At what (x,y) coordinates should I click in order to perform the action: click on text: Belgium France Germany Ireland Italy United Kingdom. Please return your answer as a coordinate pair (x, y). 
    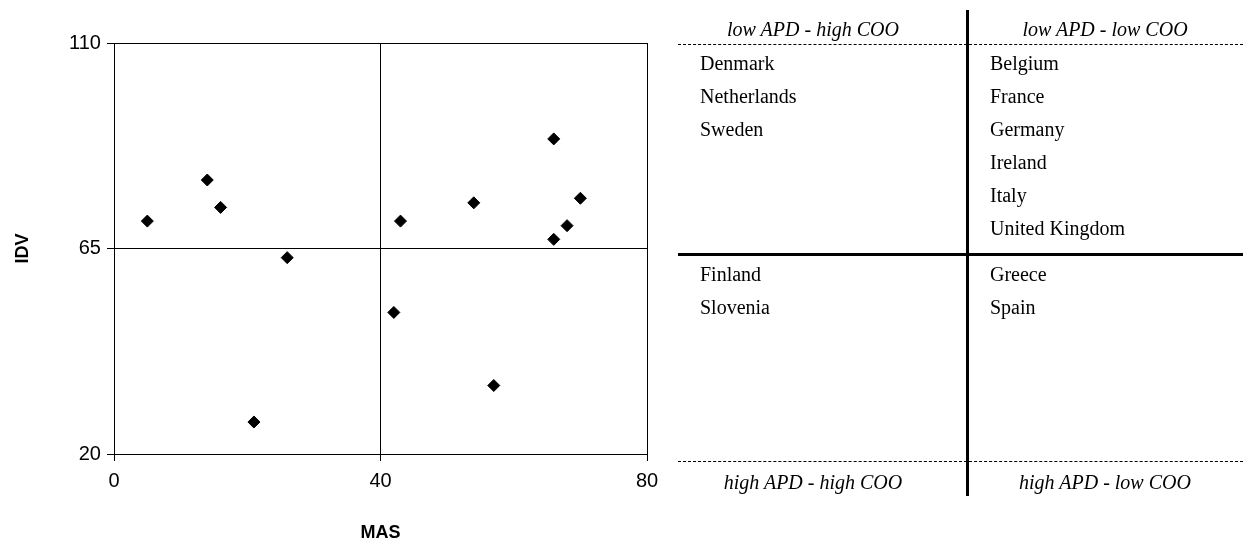
    Looking at the image, I should click on (1057, 146).